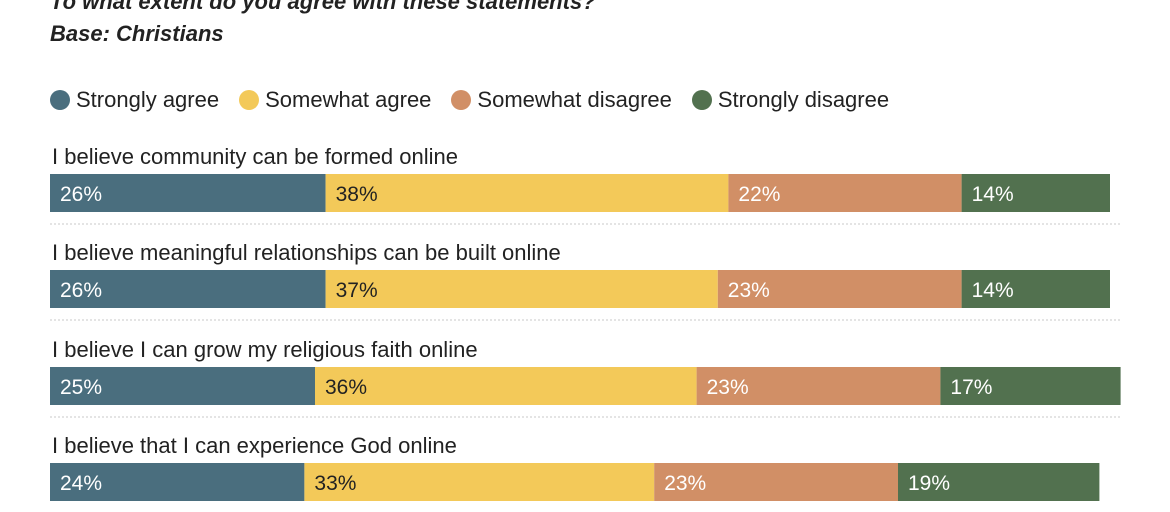  I want to click on legend-item-somewhat-disagree: Somewhat disagree, so click(561, 100).